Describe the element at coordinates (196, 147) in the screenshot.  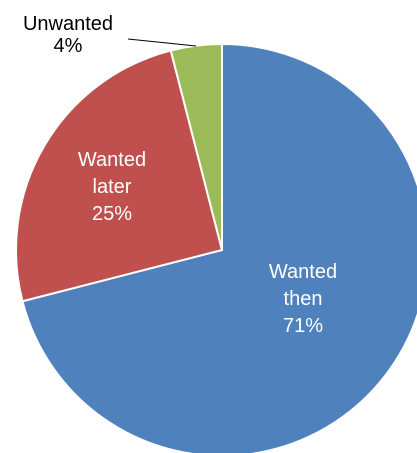
I see `pie-slice-unwanted` at that location.